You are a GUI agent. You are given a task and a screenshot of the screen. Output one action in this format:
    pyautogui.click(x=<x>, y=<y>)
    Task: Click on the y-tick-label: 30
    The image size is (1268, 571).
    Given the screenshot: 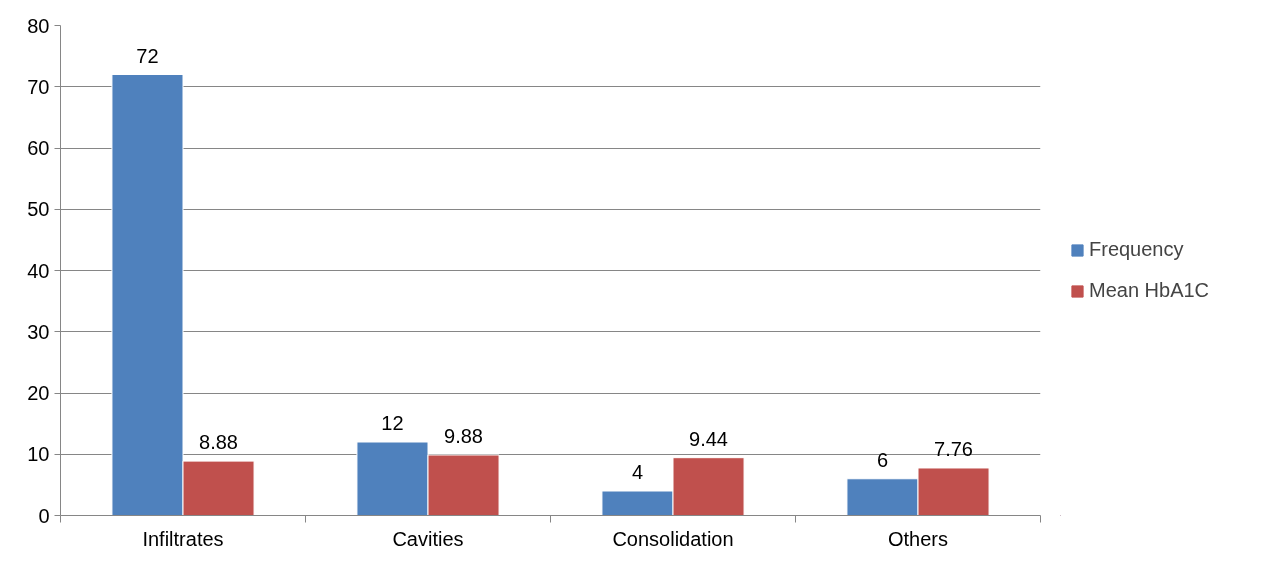 What is the action you would take?
    pyautogui.click(x=38, y=331)
    